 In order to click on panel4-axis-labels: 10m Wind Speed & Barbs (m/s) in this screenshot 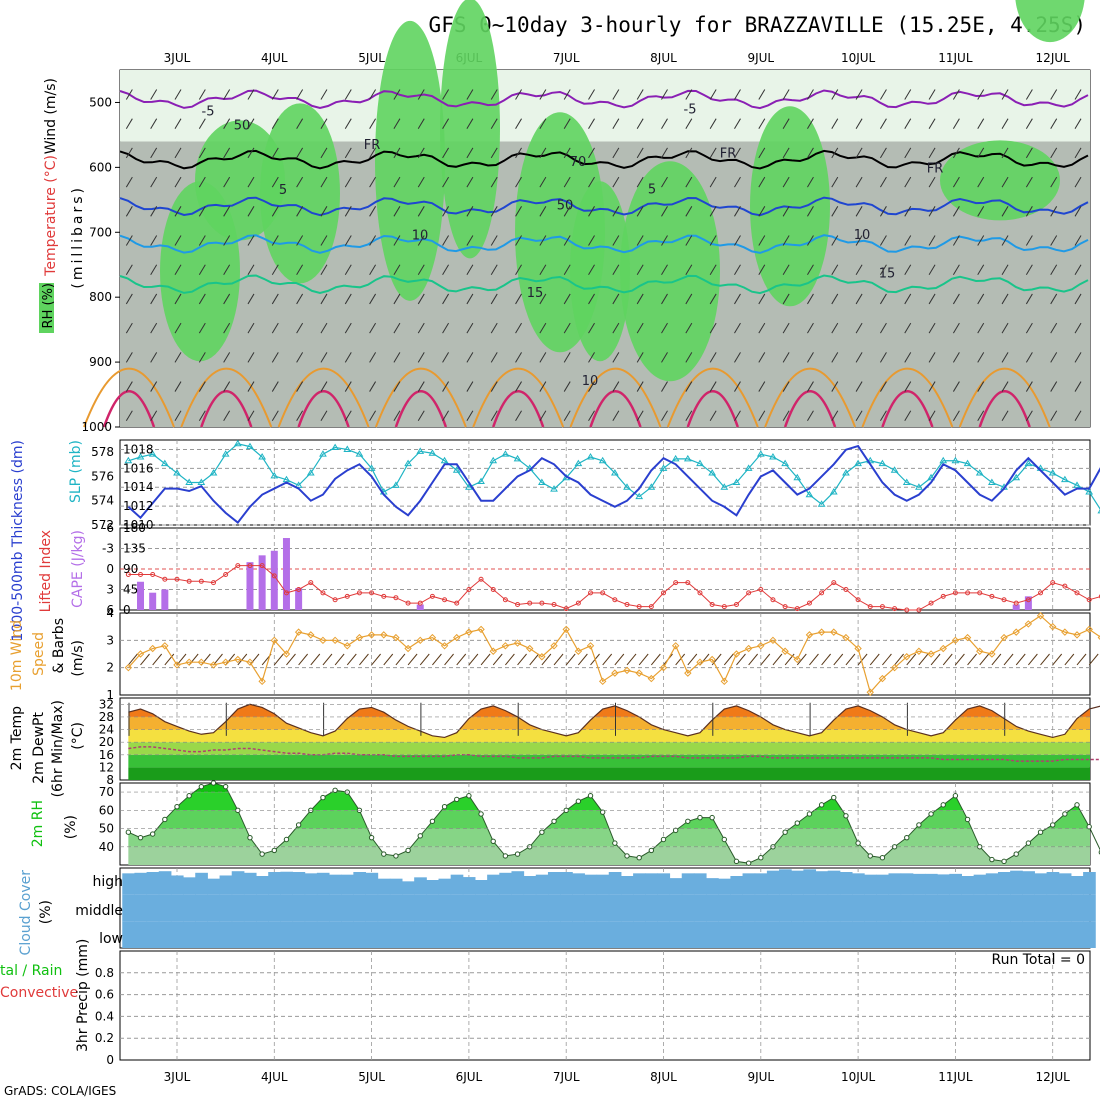, I will do `click(47, 654)`.